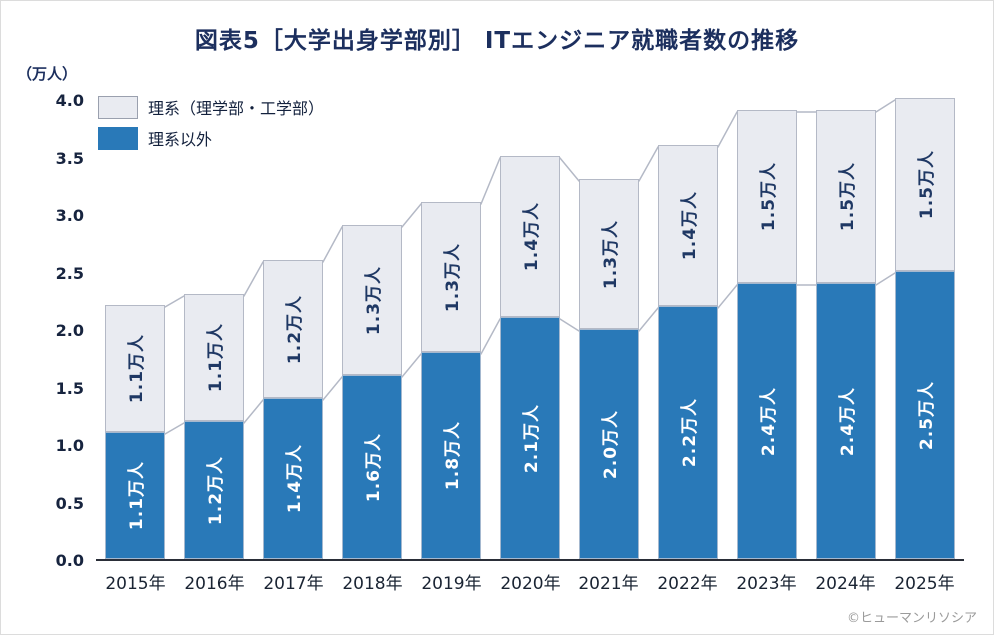 The width and height of the screenshot is (994, 635). I want to click on bar-label-nonscience-2019: 1.8万人, so click(453, 455).